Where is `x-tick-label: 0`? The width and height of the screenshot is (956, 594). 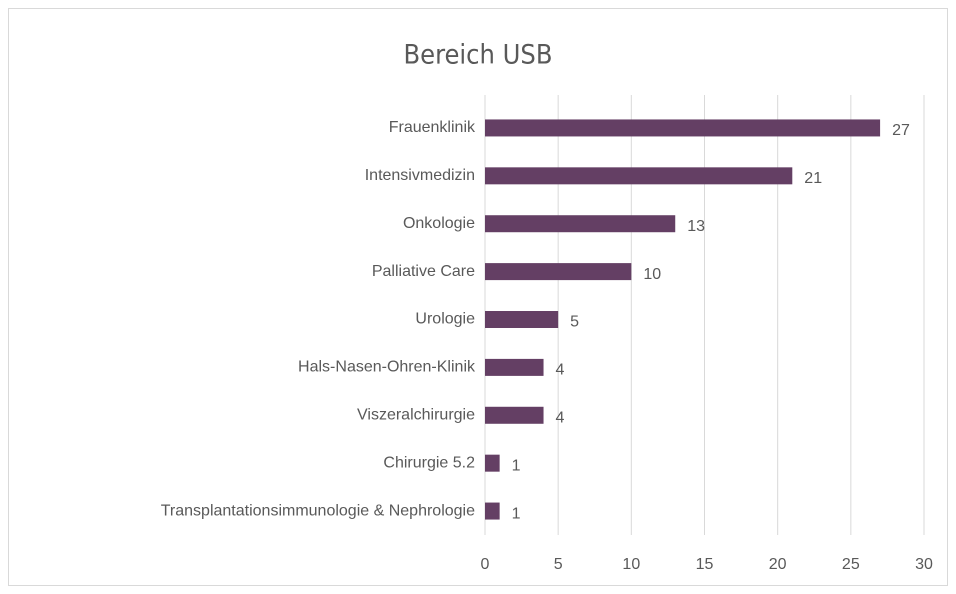
x-tick-label: 0 is located at coordinates (485, 564).